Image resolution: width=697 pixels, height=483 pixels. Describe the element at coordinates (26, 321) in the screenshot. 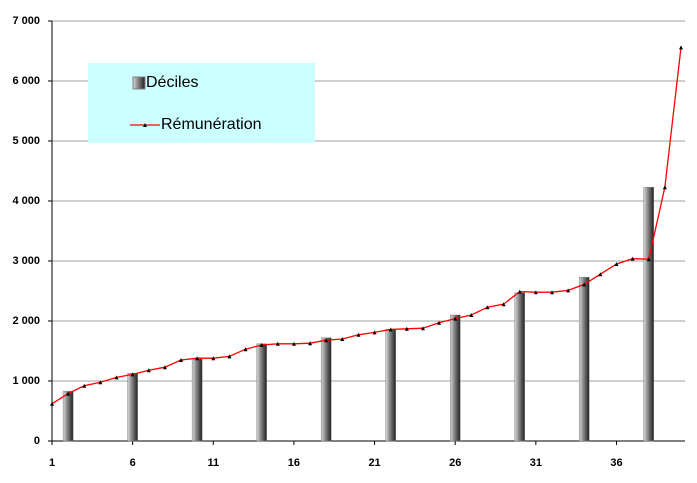

I see `y-tick-label: 2 000` at that location.